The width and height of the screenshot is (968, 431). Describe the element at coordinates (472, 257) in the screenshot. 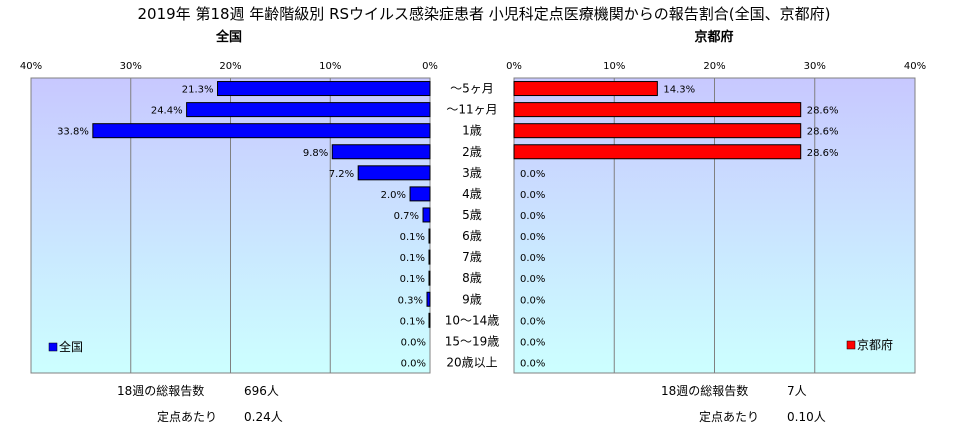

I see `category-label: 7歳` at that location.